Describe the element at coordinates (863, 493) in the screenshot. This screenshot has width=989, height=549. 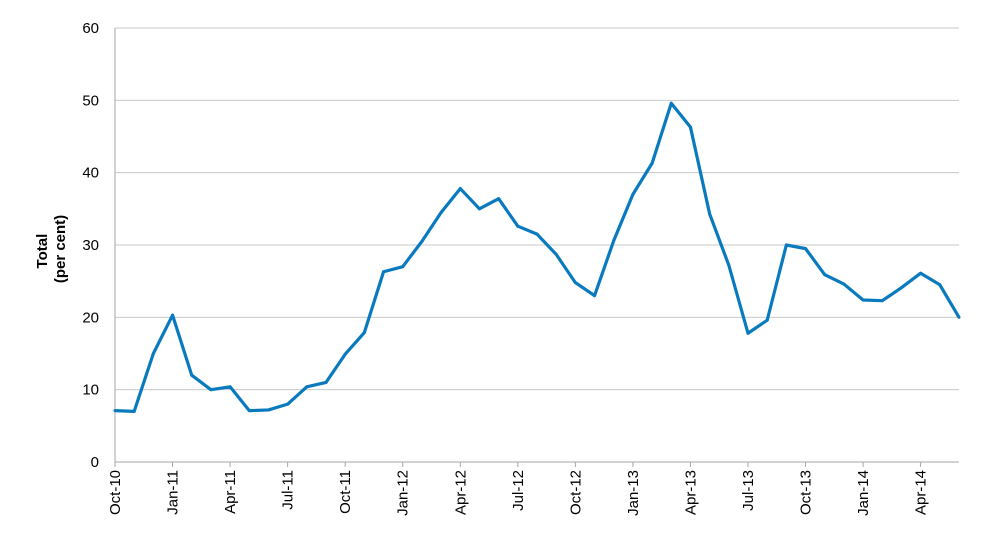
I see `x-tick-label: Jan-14` at that location.